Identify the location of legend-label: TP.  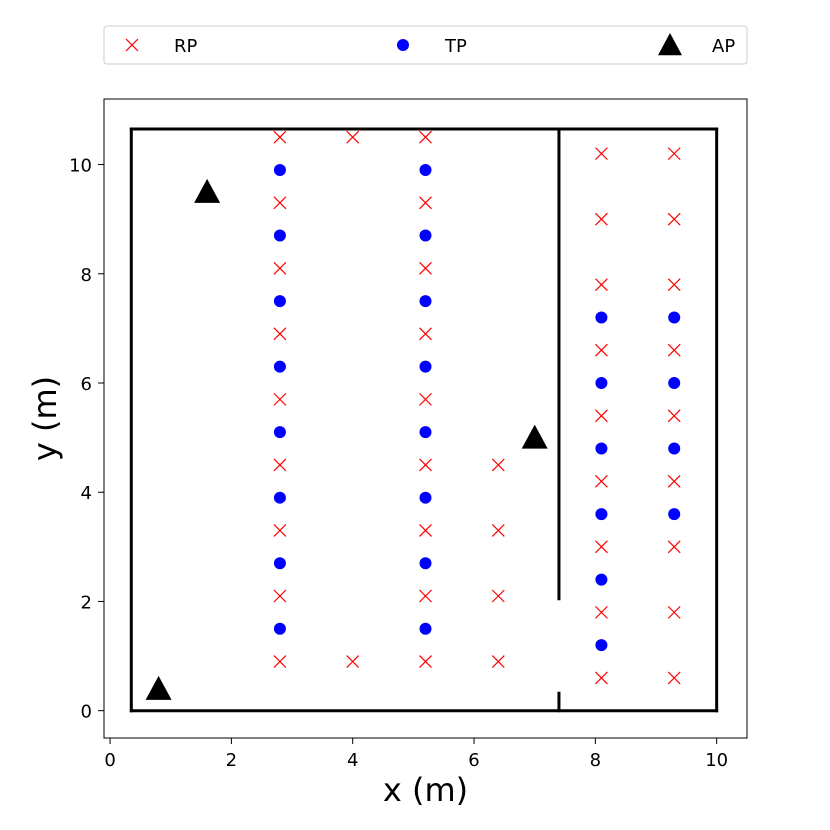
(455, 46).